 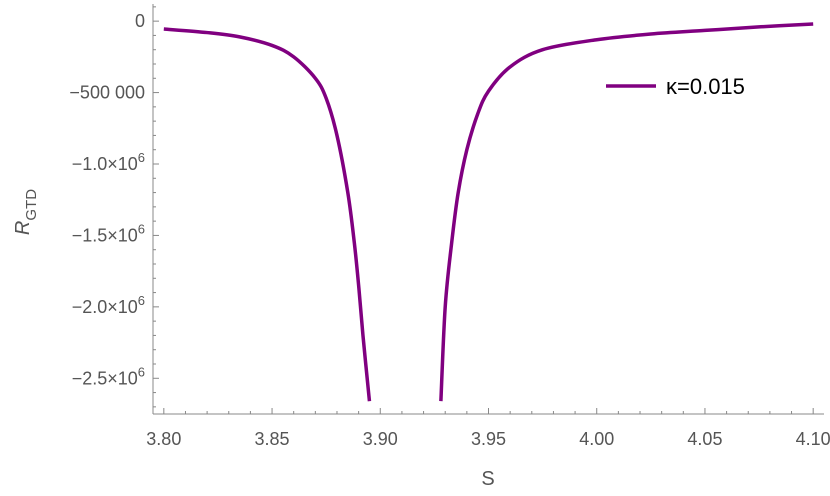 What do you see at coordinates (704, 439) in the screenshot?
I see `x-tick-label: 4.05` at bounding box center [704, 439].